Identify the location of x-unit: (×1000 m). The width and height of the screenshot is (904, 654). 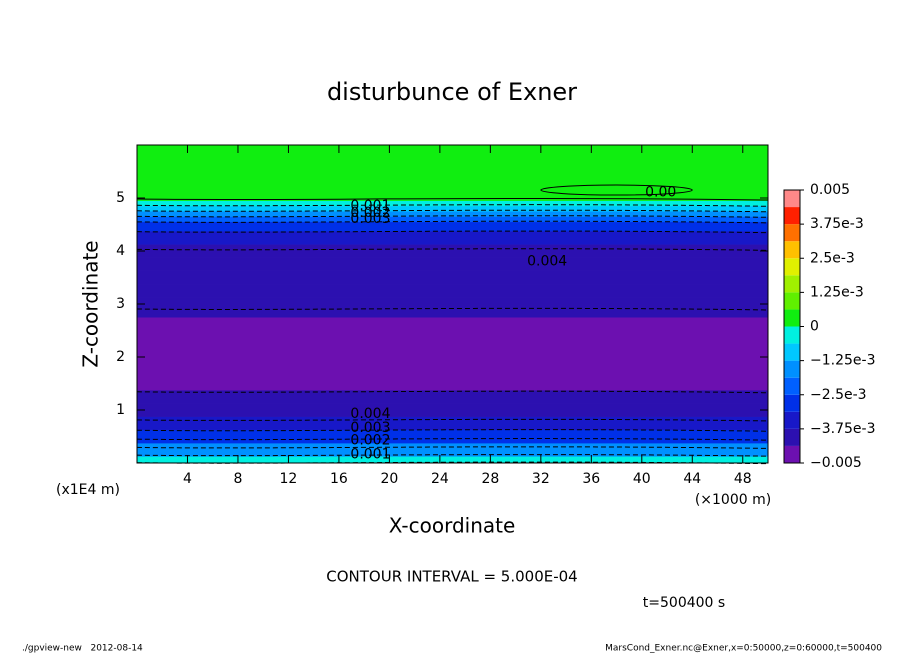
(733, 500).